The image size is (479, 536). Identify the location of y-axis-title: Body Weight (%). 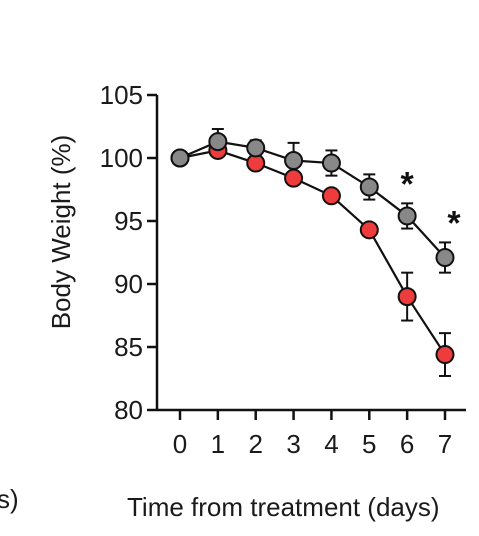
(61, 232).